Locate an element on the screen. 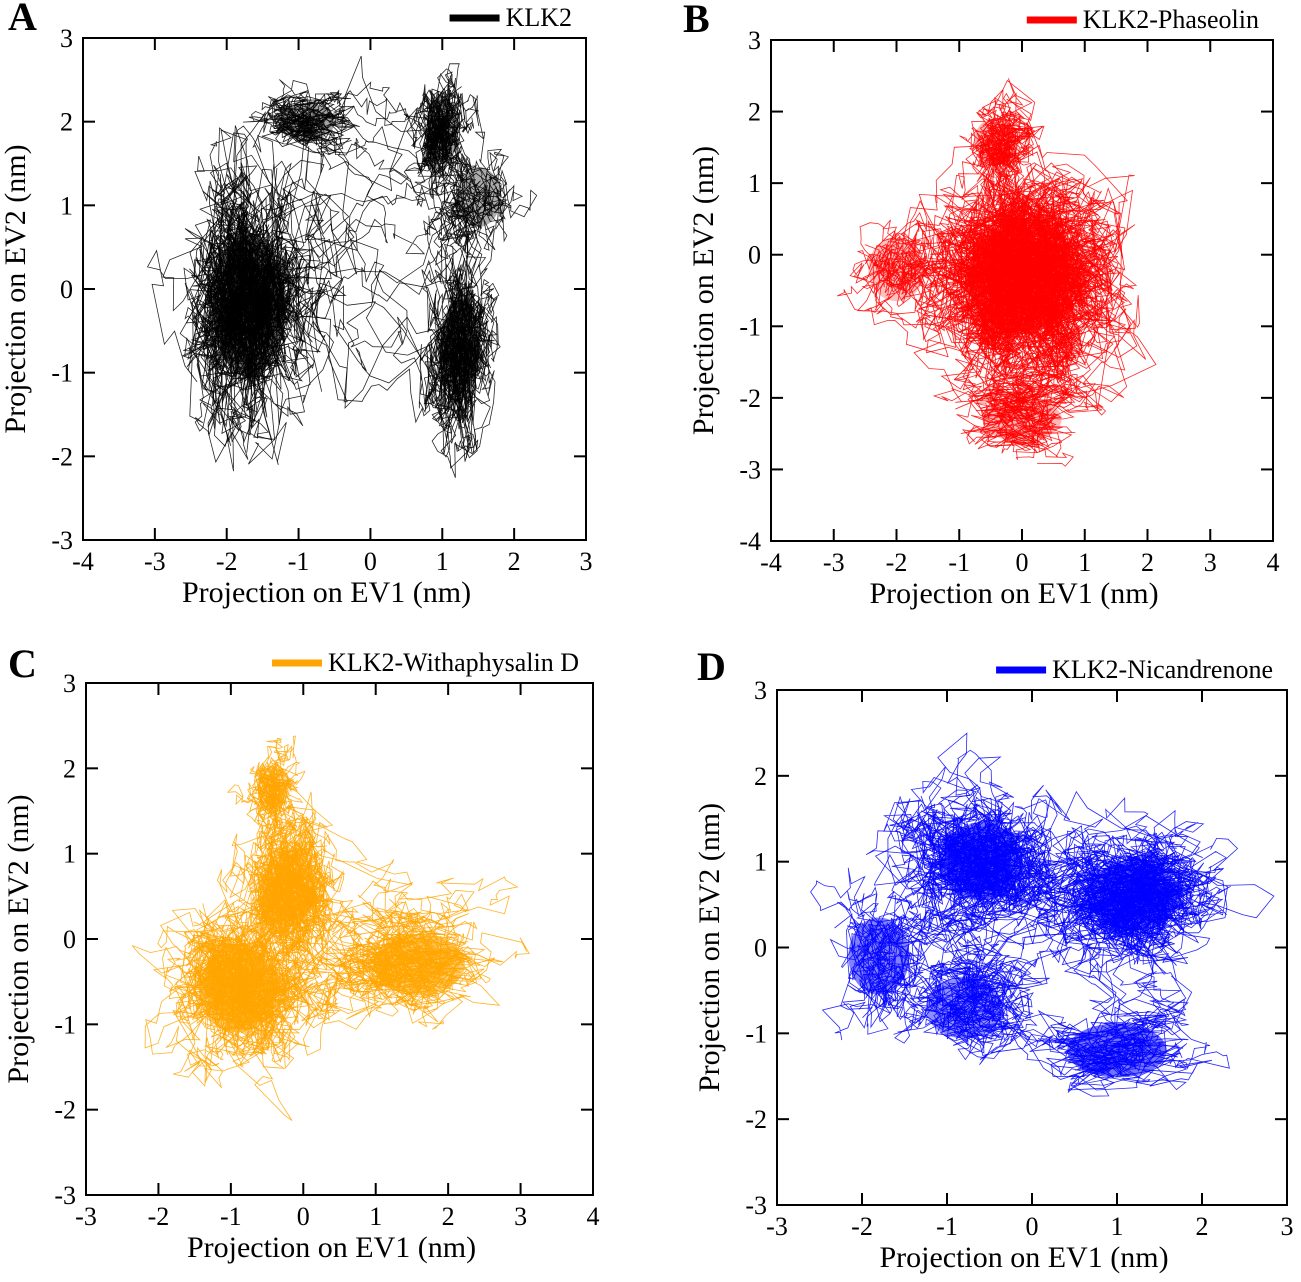 Image resolution: width=1301 pixels, height=1282 pixels. panel-letter: C is located at coordinates (22, 663).